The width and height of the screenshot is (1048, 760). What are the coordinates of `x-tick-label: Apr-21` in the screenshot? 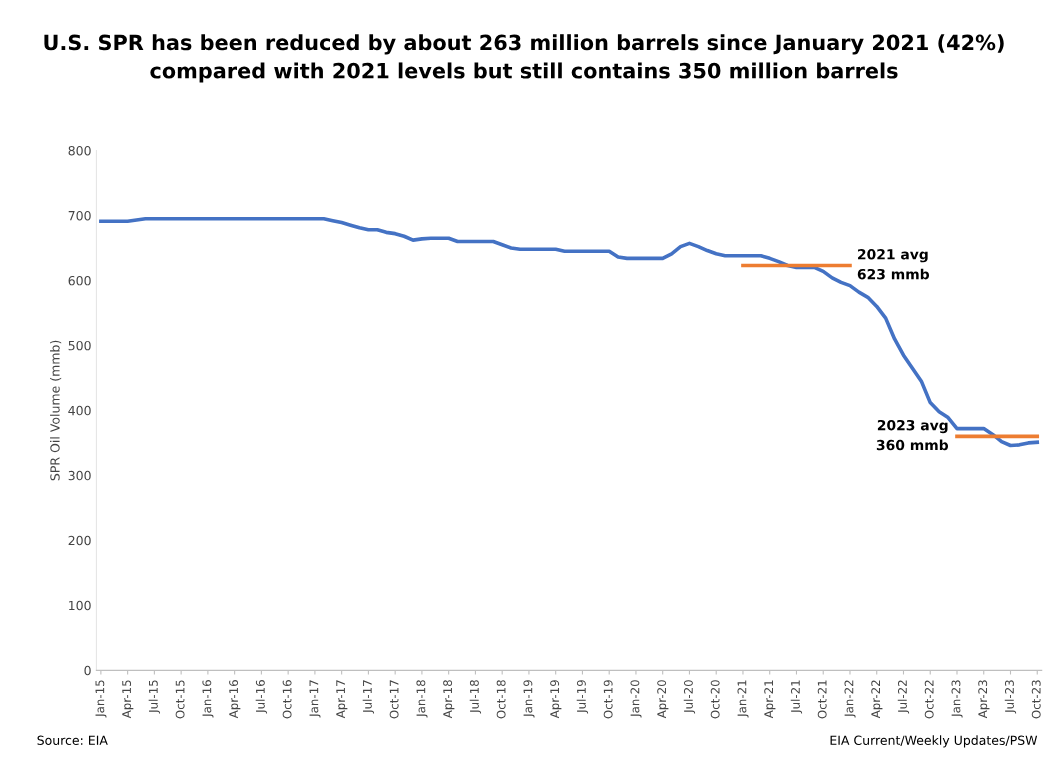 It's located at (770, 699).